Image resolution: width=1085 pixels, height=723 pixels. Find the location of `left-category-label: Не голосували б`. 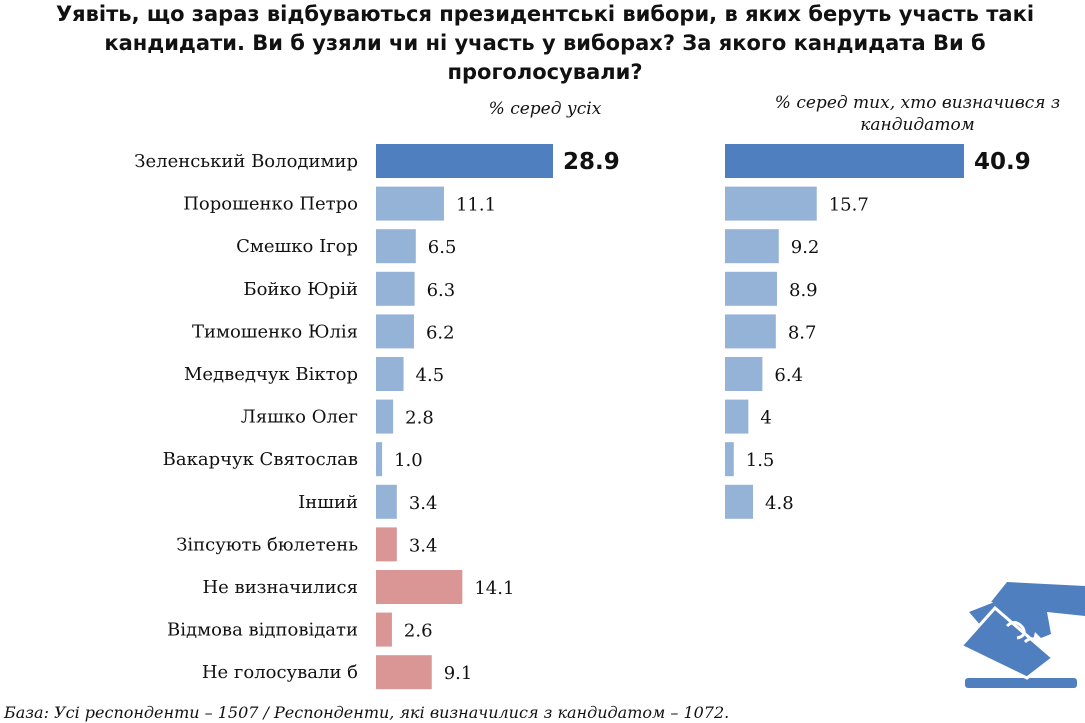

left-category-label: Не голосували б is located at coordinates (280, 672).